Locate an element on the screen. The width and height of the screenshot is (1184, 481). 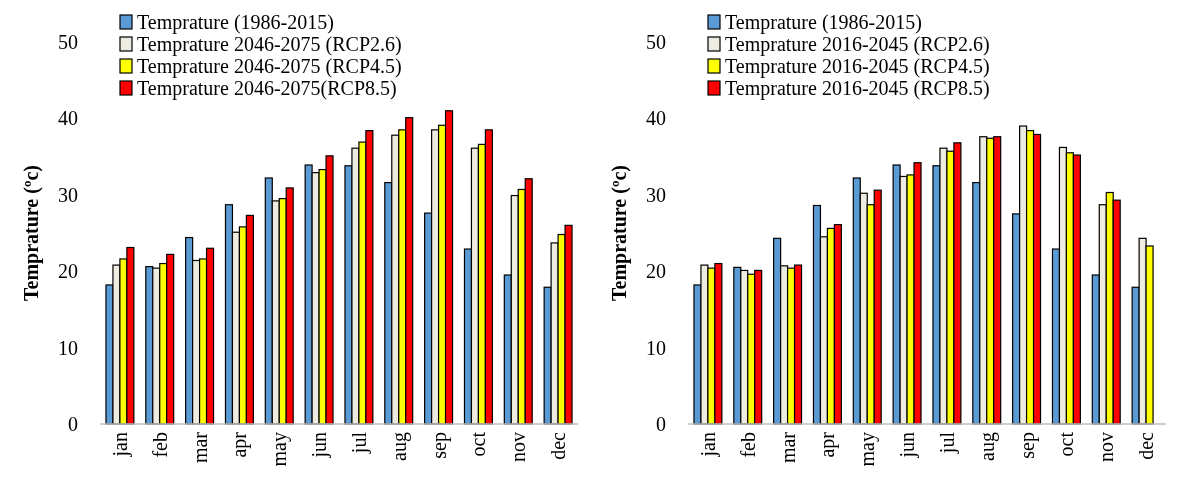
legend-label: Temprature 2016-2045 (RCP8.5) is located at coordinates (857, 88).